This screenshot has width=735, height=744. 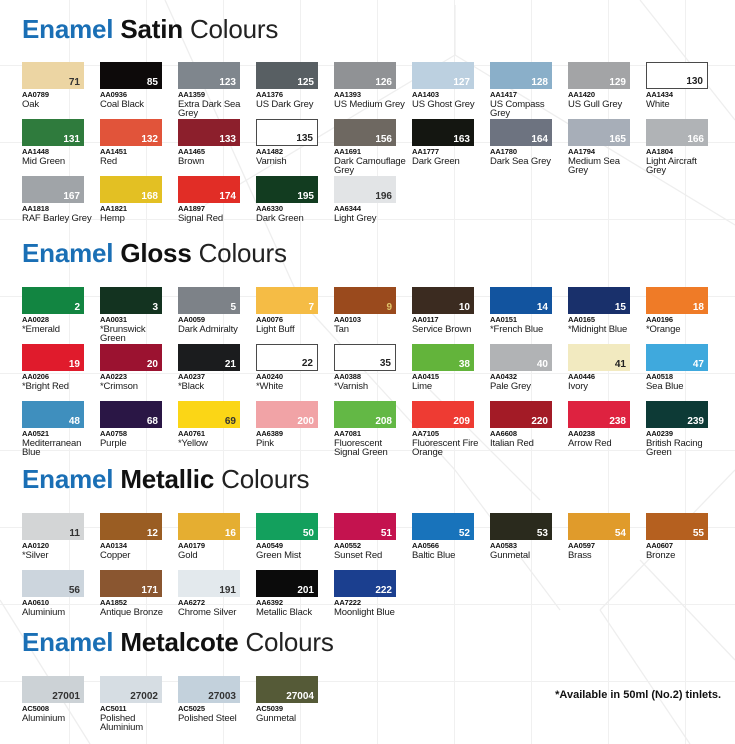 I want to click on colour-swatch-cell: 132 AA1451 Red, so click(x=139, y=147).